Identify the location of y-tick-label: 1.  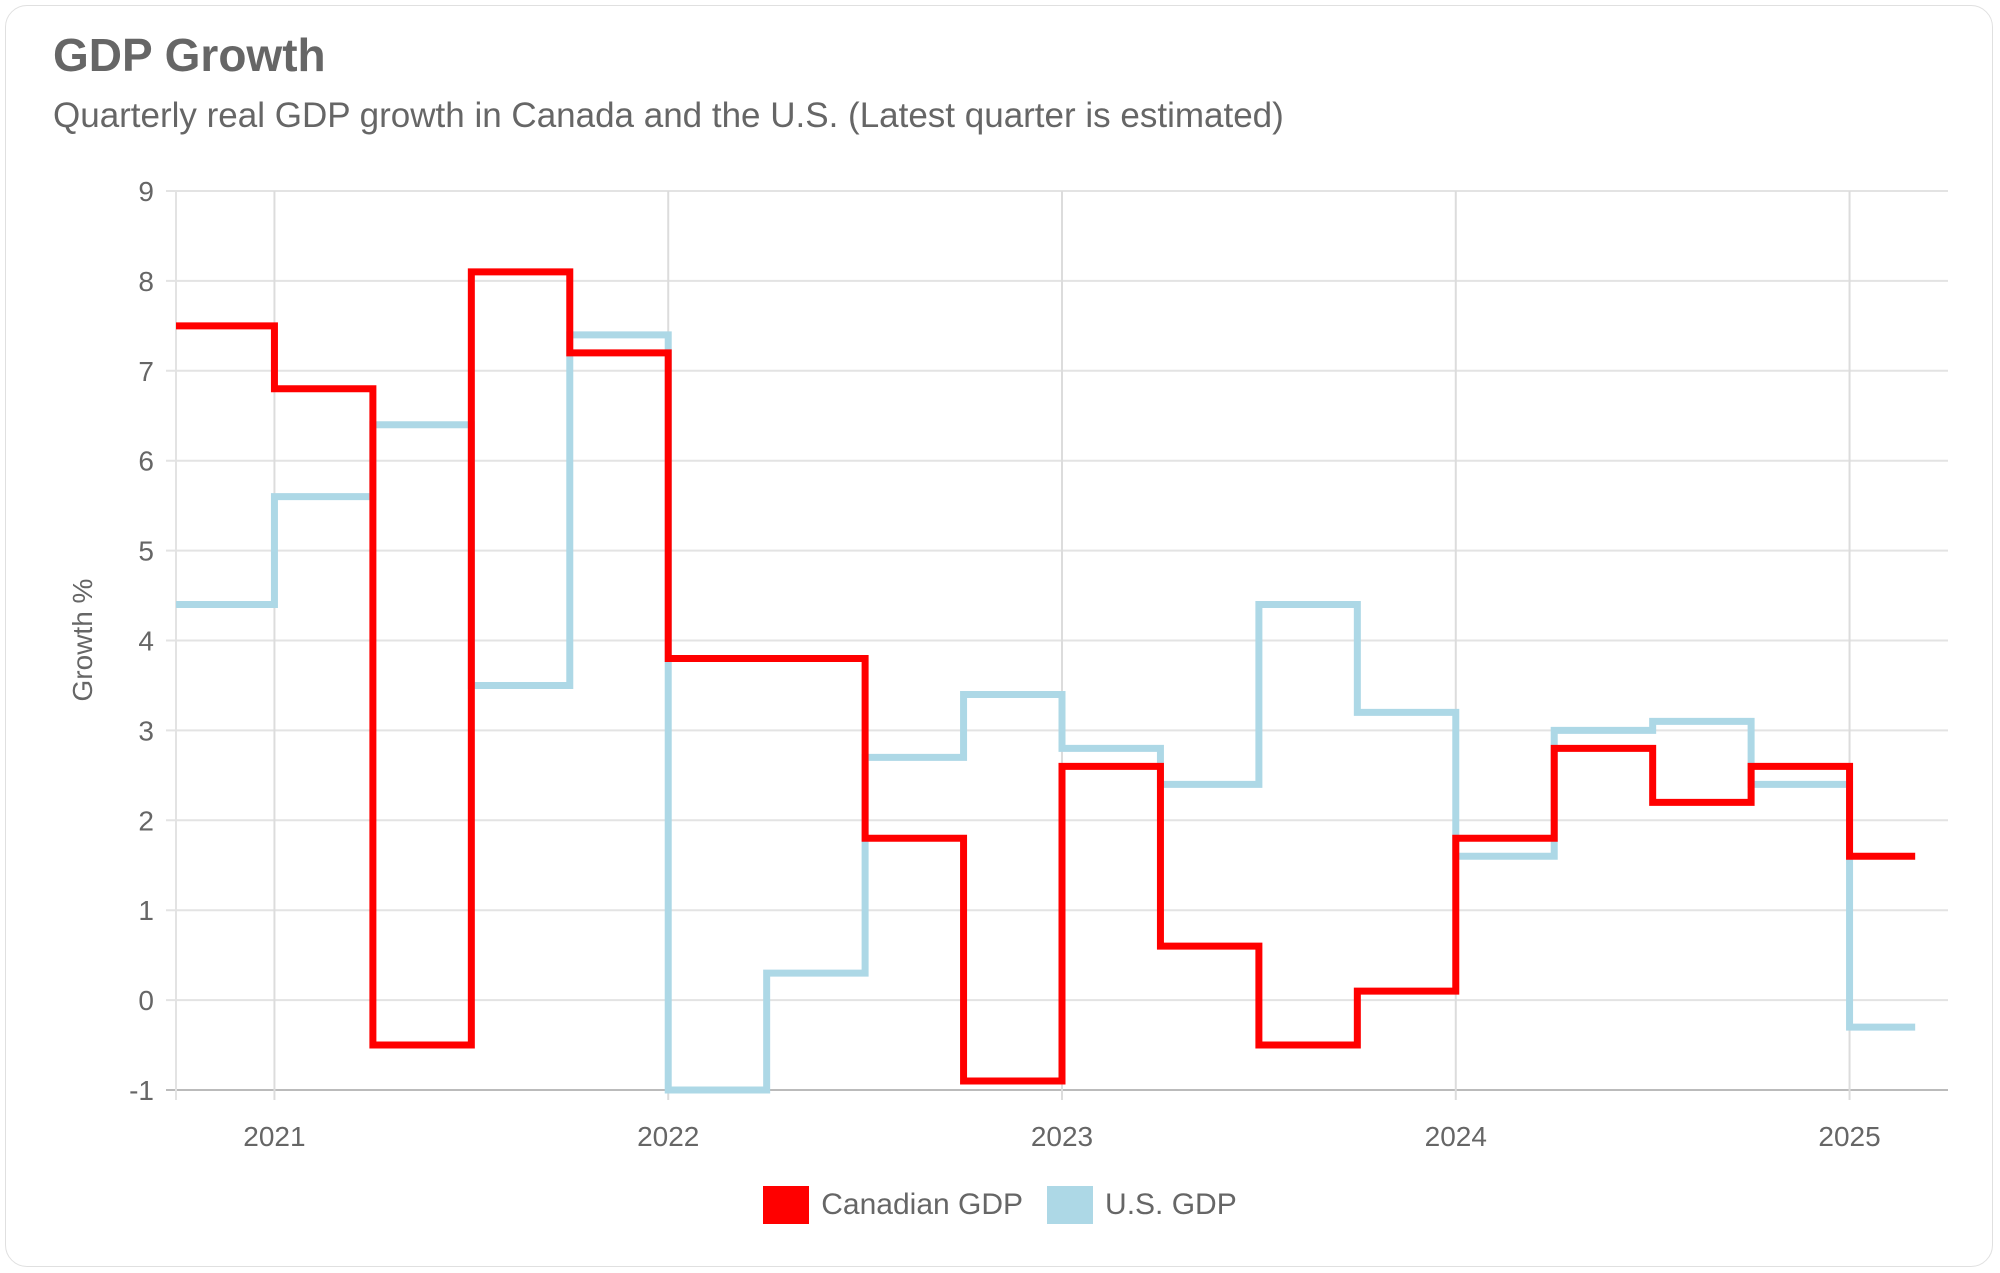
(146, 910).